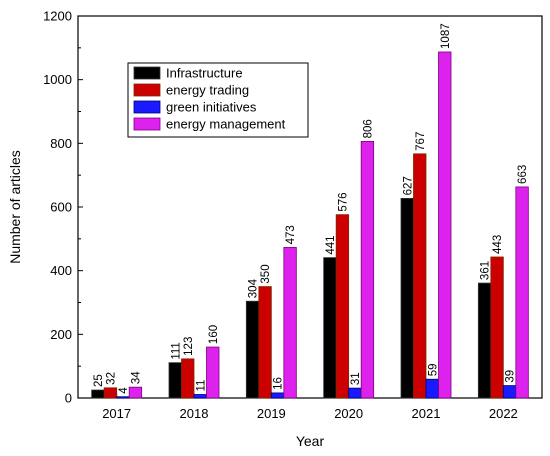 The height and width of the screenshot is (456, 550). Describe the element at coordinates (279, 383) in the screenshot. I see `data-label: 16` at that location.